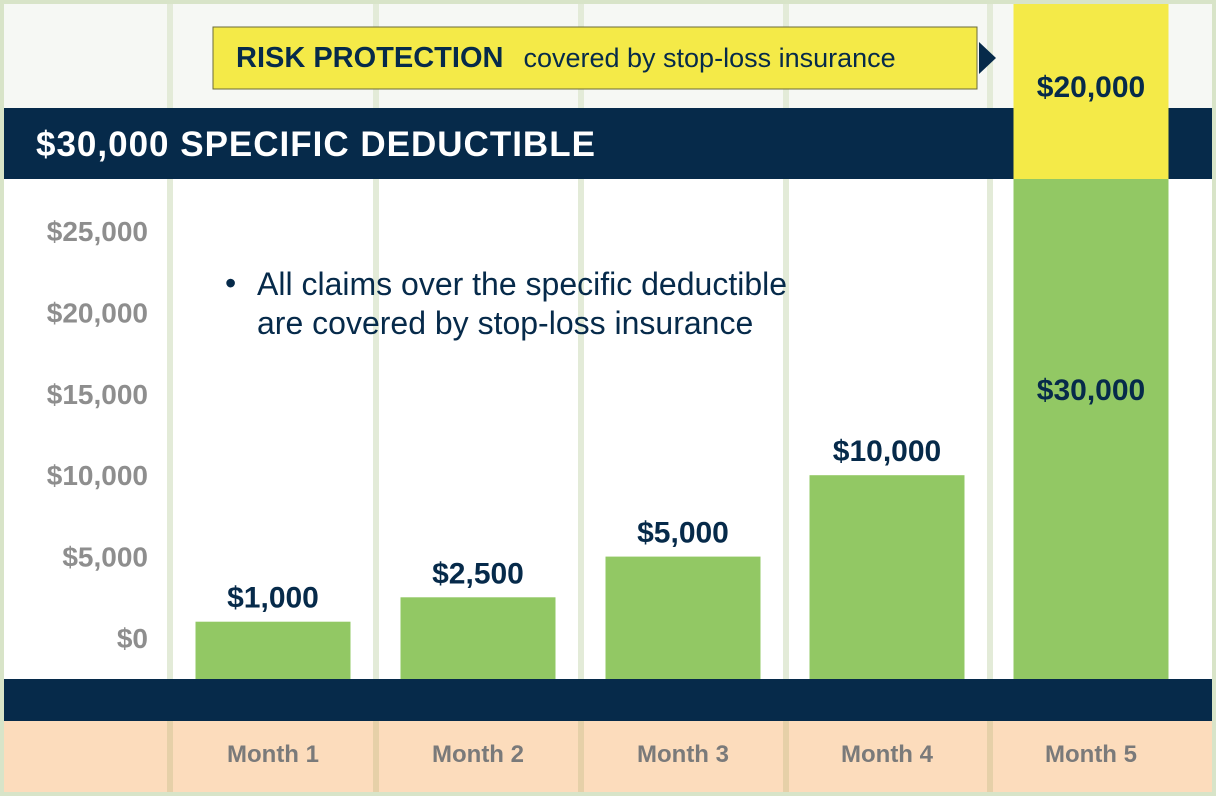  I want to click on x-tick-label: Month 3, so click(683, 754).